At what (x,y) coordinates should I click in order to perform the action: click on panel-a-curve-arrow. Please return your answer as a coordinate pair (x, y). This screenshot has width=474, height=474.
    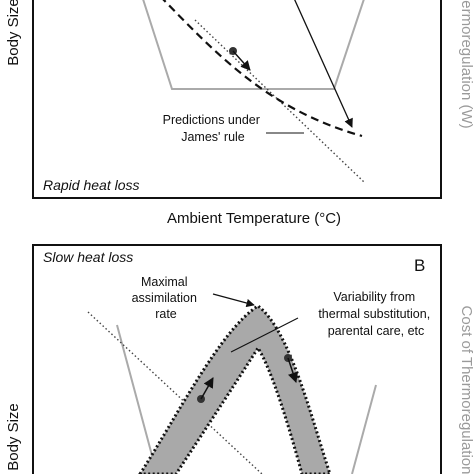
    Looking at the image, I should click on (241, 60).